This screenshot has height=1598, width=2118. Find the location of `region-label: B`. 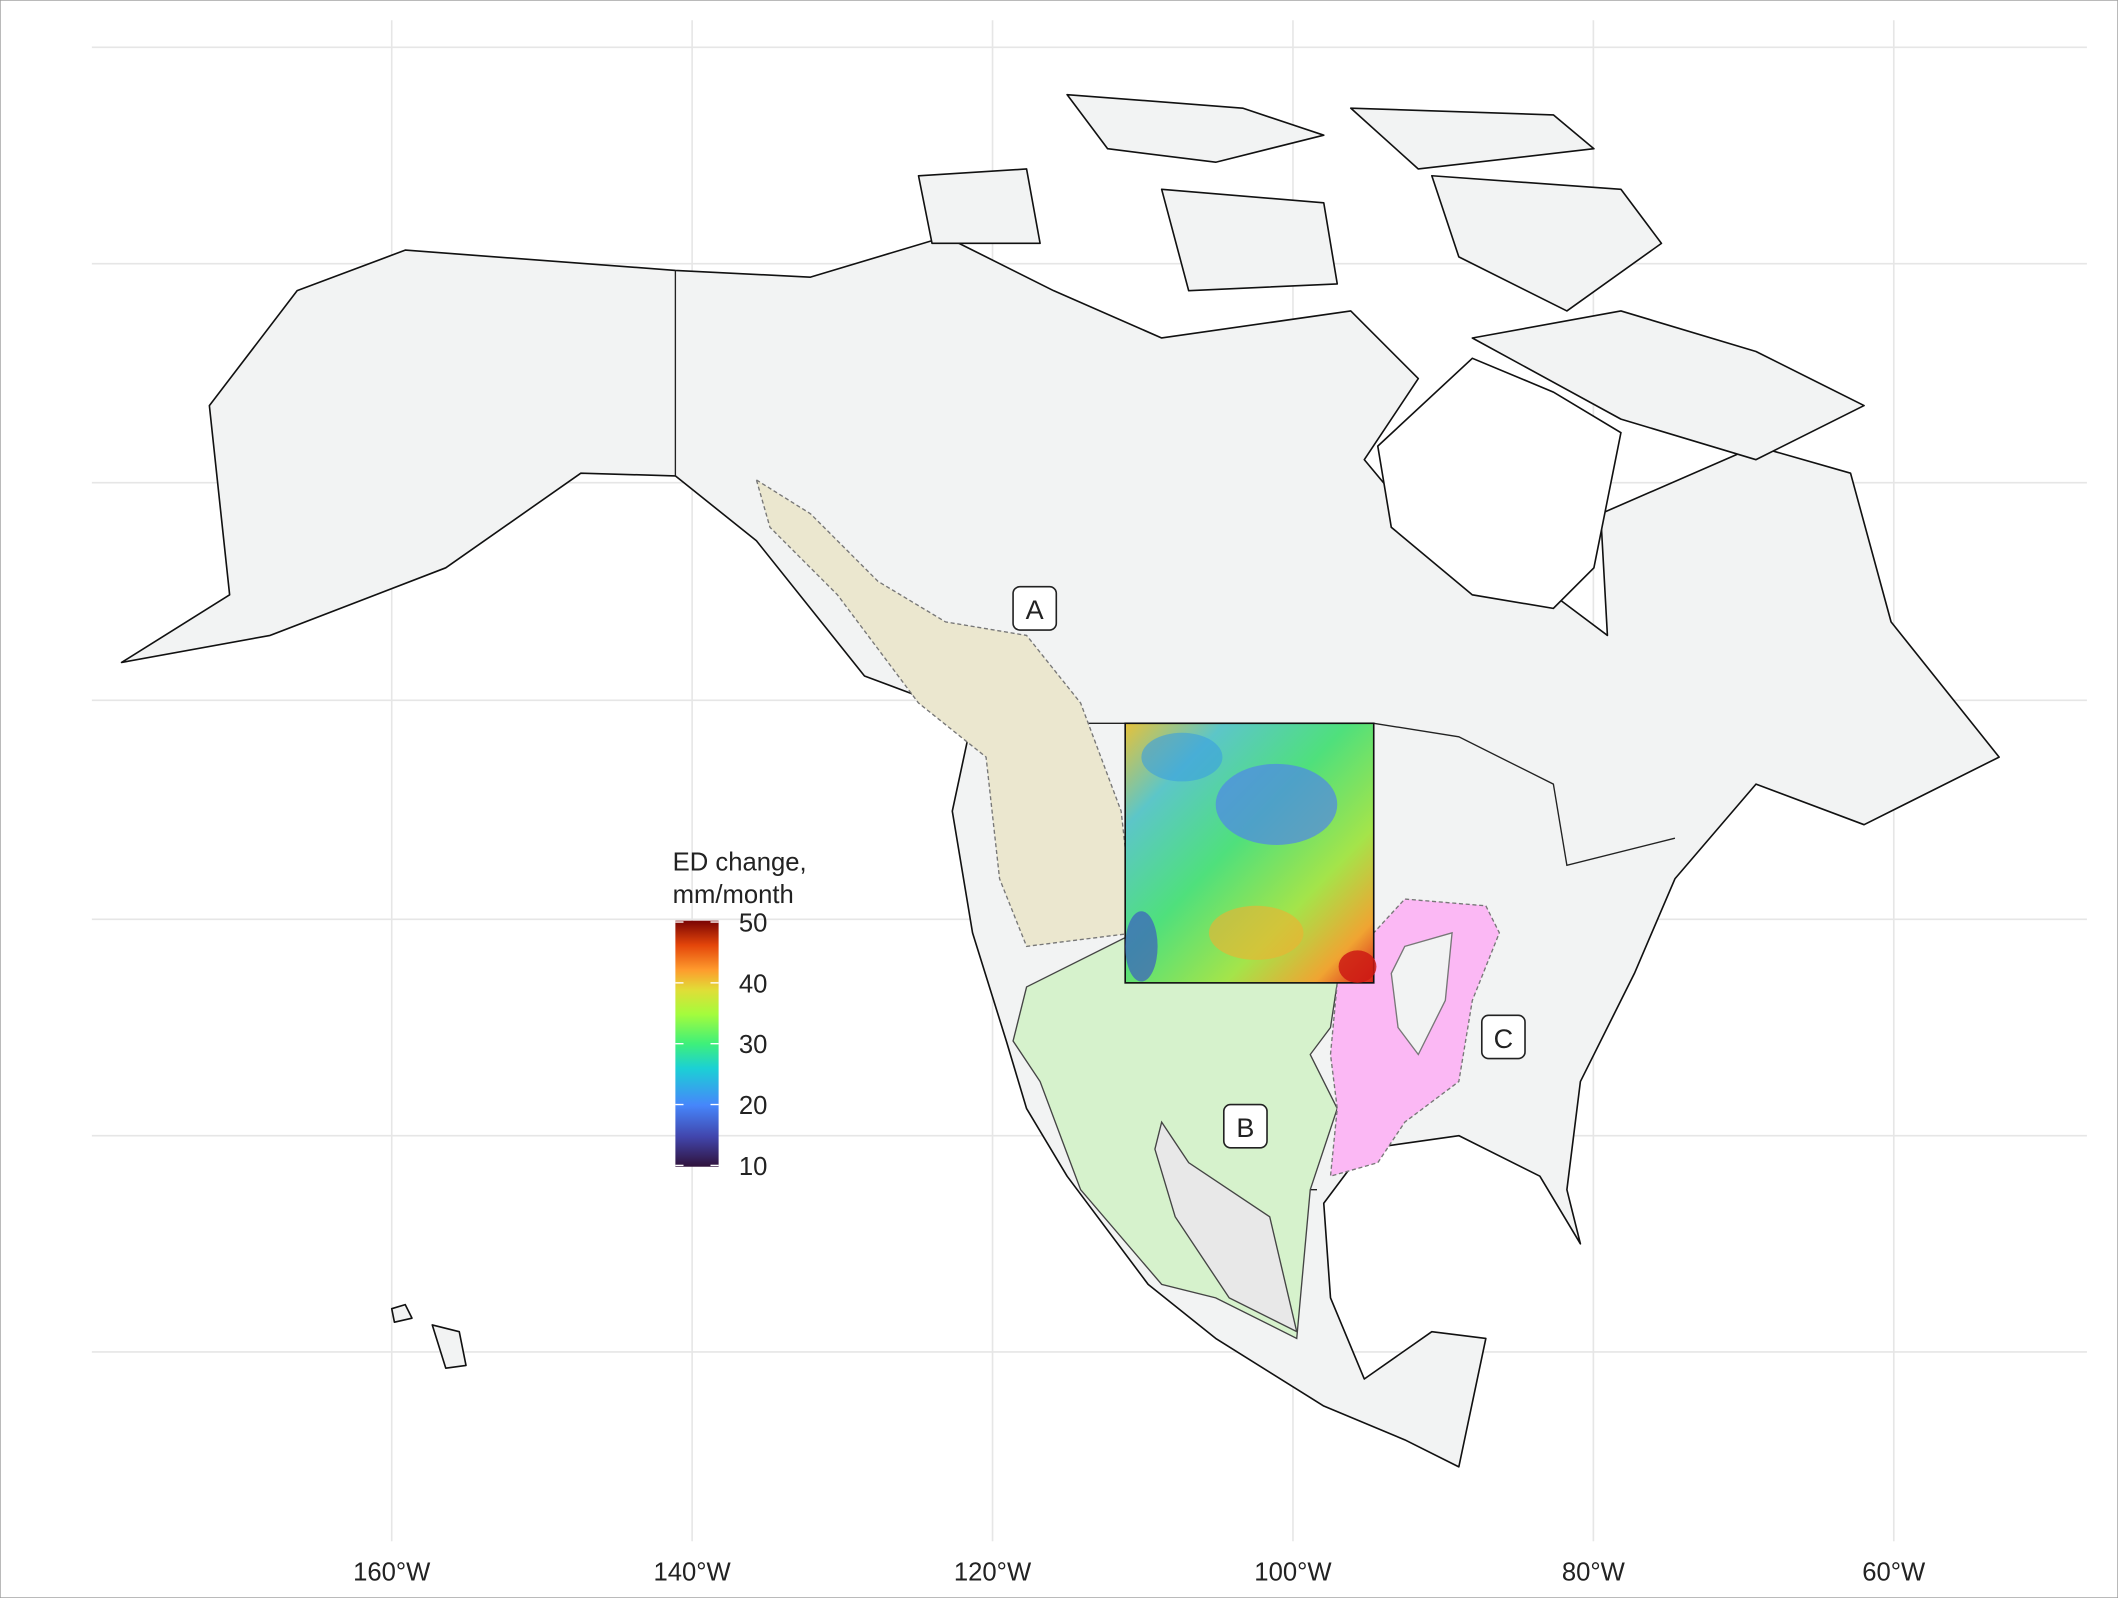

region-label: B is located at coordinates (1245, 1128).